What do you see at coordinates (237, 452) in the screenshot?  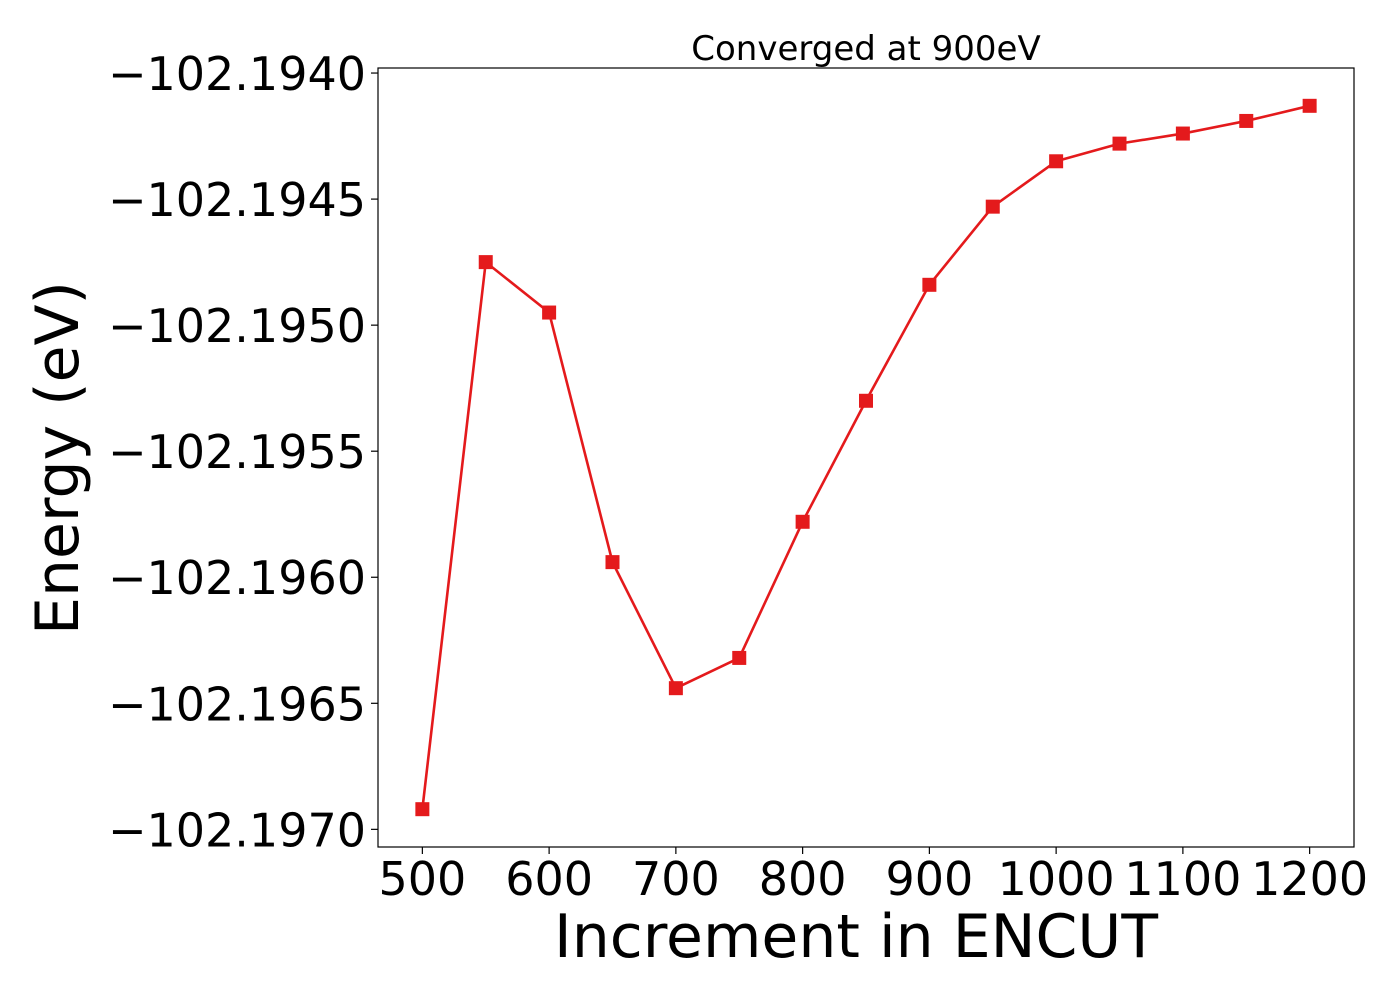 I see `y-tick-label: −102.1955` at bounding box center [237, 452].